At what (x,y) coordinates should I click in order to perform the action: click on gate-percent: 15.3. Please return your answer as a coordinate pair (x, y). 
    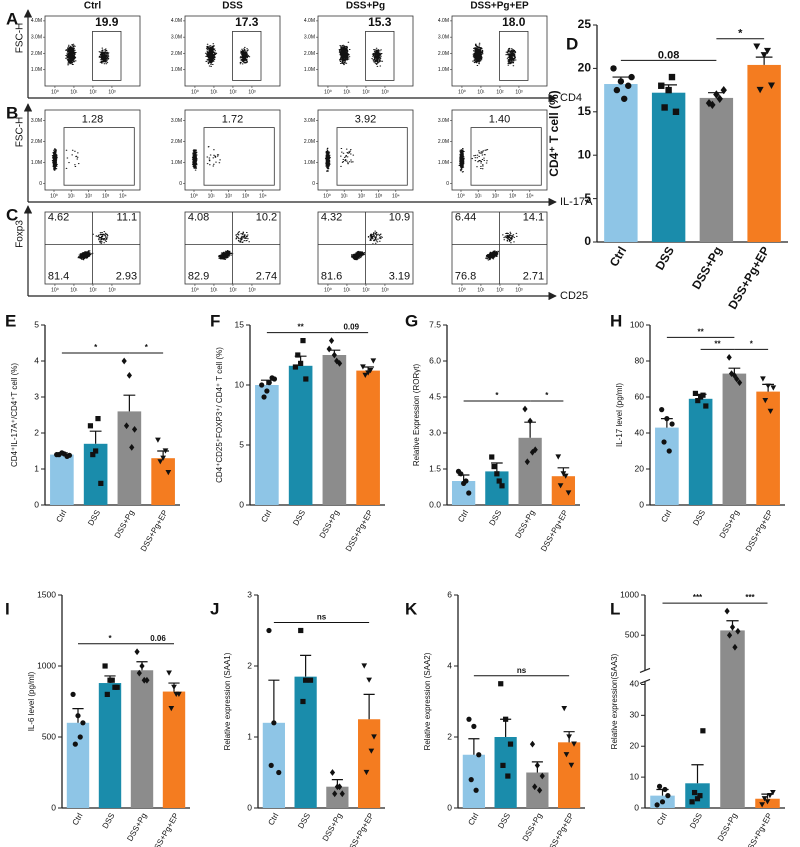
    Looking at the image, I should click on (380, 22).